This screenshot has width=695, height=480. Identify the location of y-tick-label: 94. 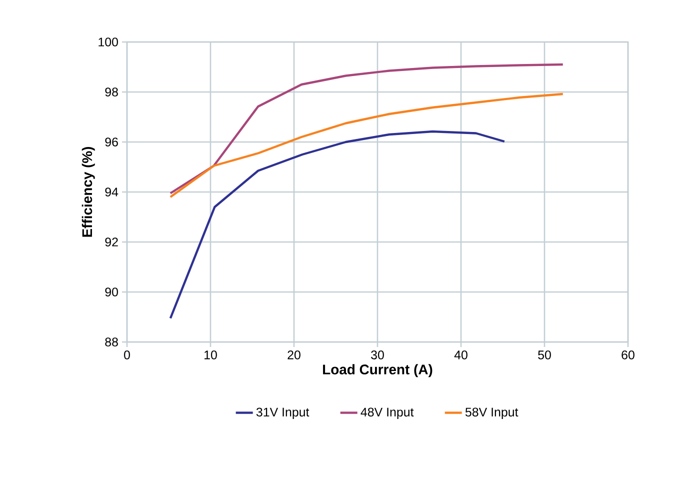
(111, 192).